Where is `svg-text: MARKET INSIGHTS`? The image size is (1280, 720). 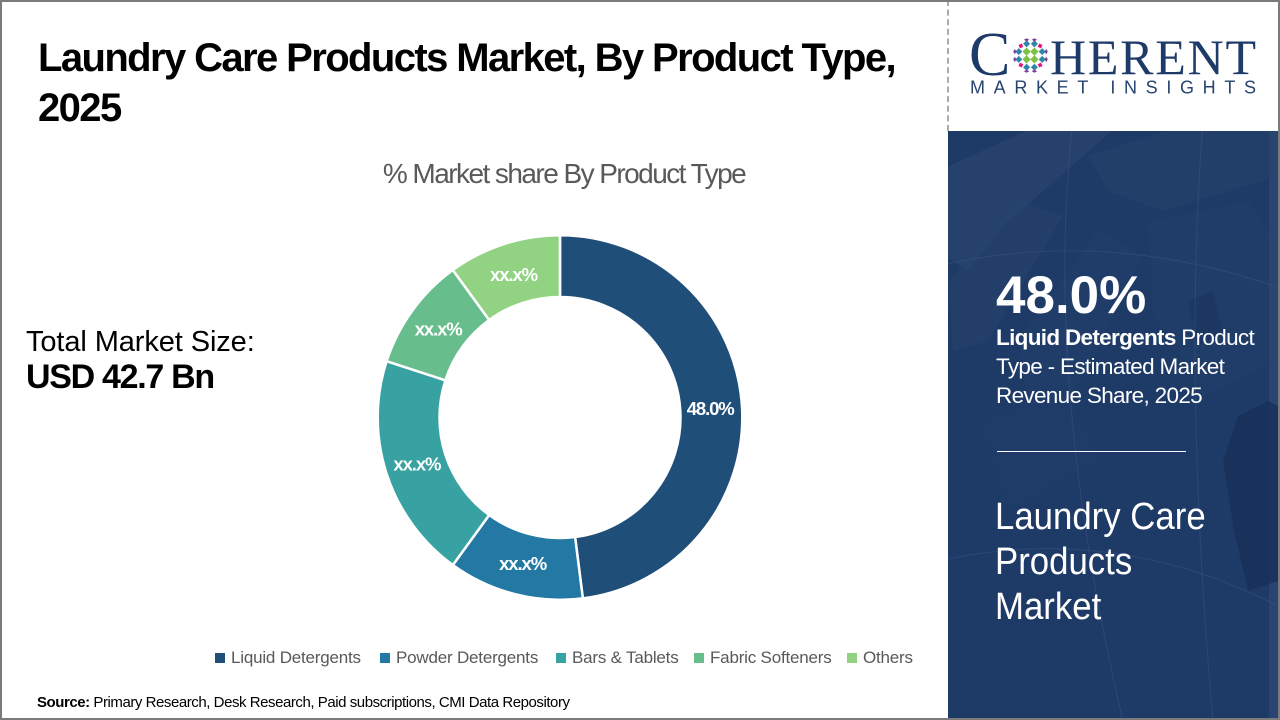 svg-text: MARKET INSIGHTS is located at coordinates (1113, 88).